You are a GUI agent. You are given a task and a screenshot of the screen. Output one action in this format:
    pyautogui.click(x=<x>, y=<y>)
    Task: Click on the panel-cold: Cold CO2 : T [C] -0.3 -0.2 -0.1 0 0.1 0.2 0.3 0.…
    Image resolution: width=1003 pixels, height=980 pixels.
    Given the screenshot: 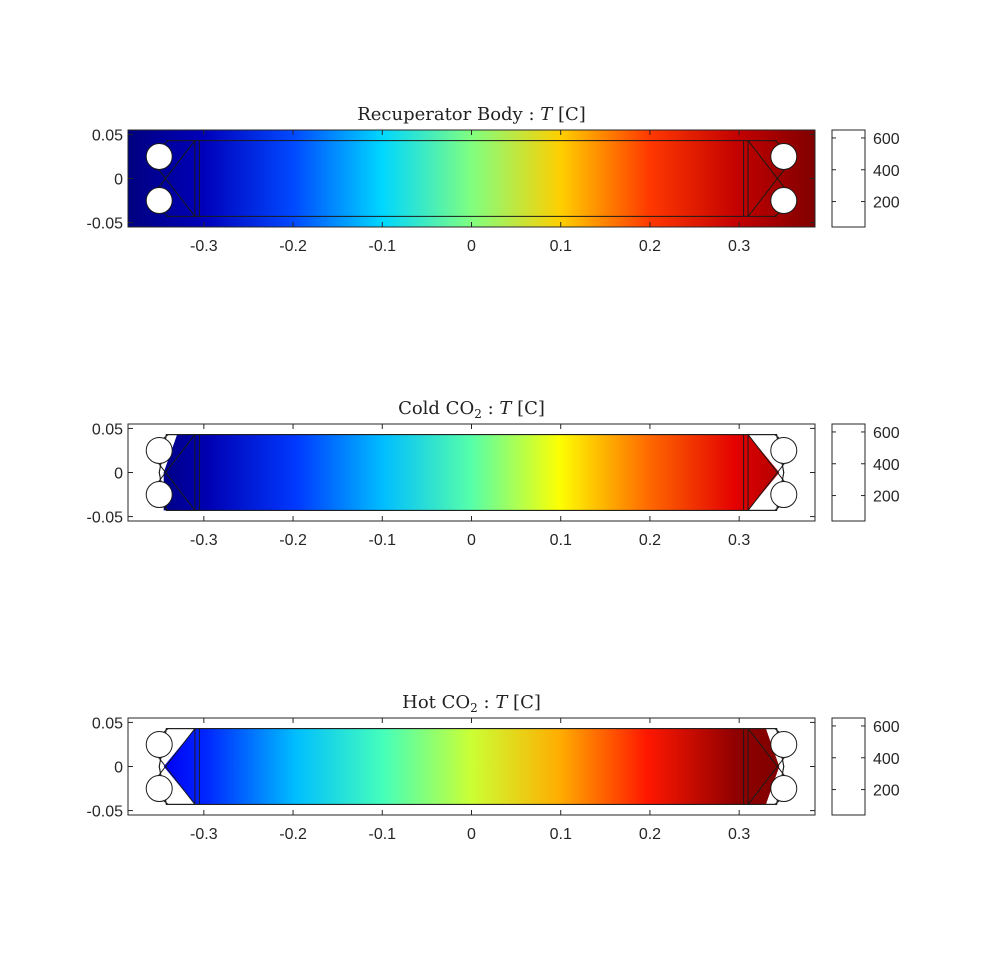 What is the action you would take?
    pyautogui.click(x=493, y=473)
    